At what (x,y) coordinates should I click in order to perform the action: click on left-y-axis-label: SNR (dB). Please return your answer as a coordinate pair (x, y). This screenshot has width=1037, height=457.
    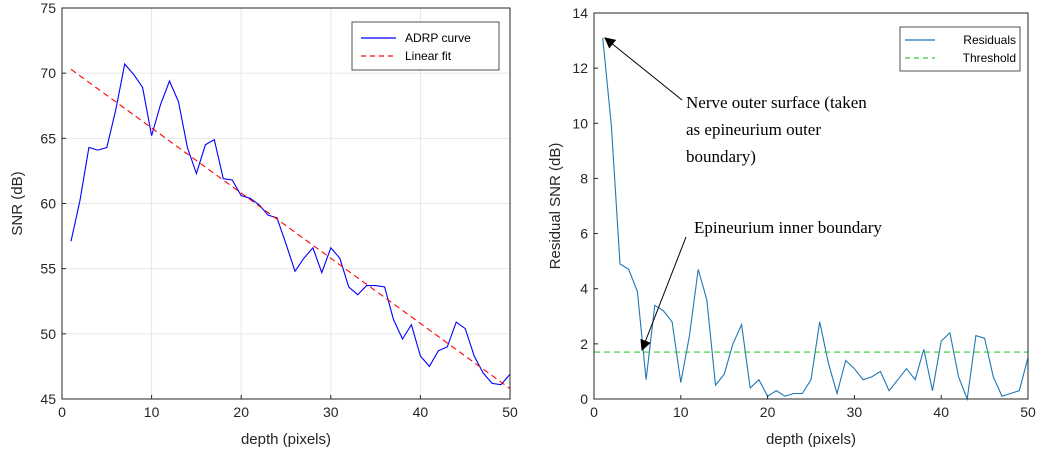
    Looking at the image, I should click on (17, 203).